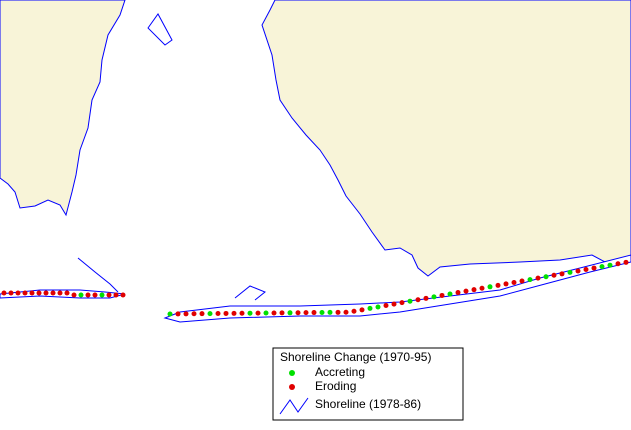  What do you see at coordinates (98, 275) in the screenshot?
I see `west-hook` at bounding box center [98, 275].